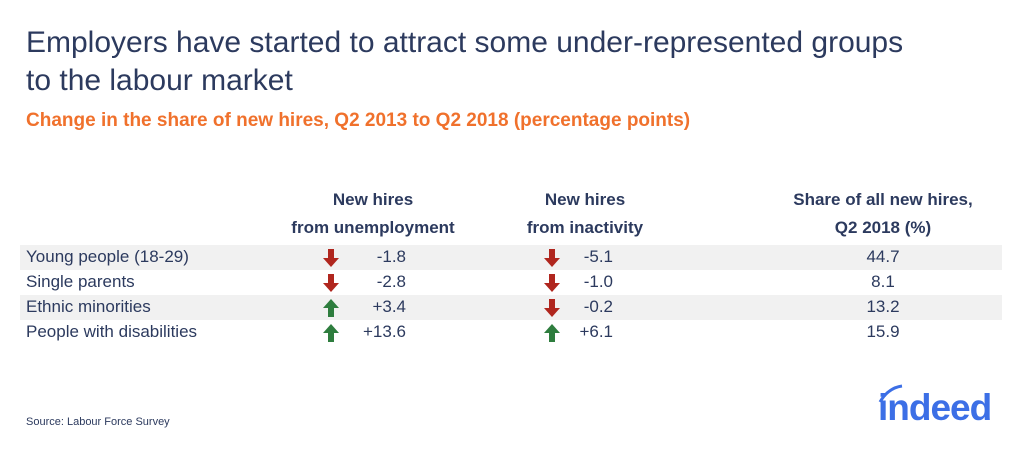  Describe the element at coordinates (112, 331) in the screenshot. I see `row-label: People with disabilities` at that location.